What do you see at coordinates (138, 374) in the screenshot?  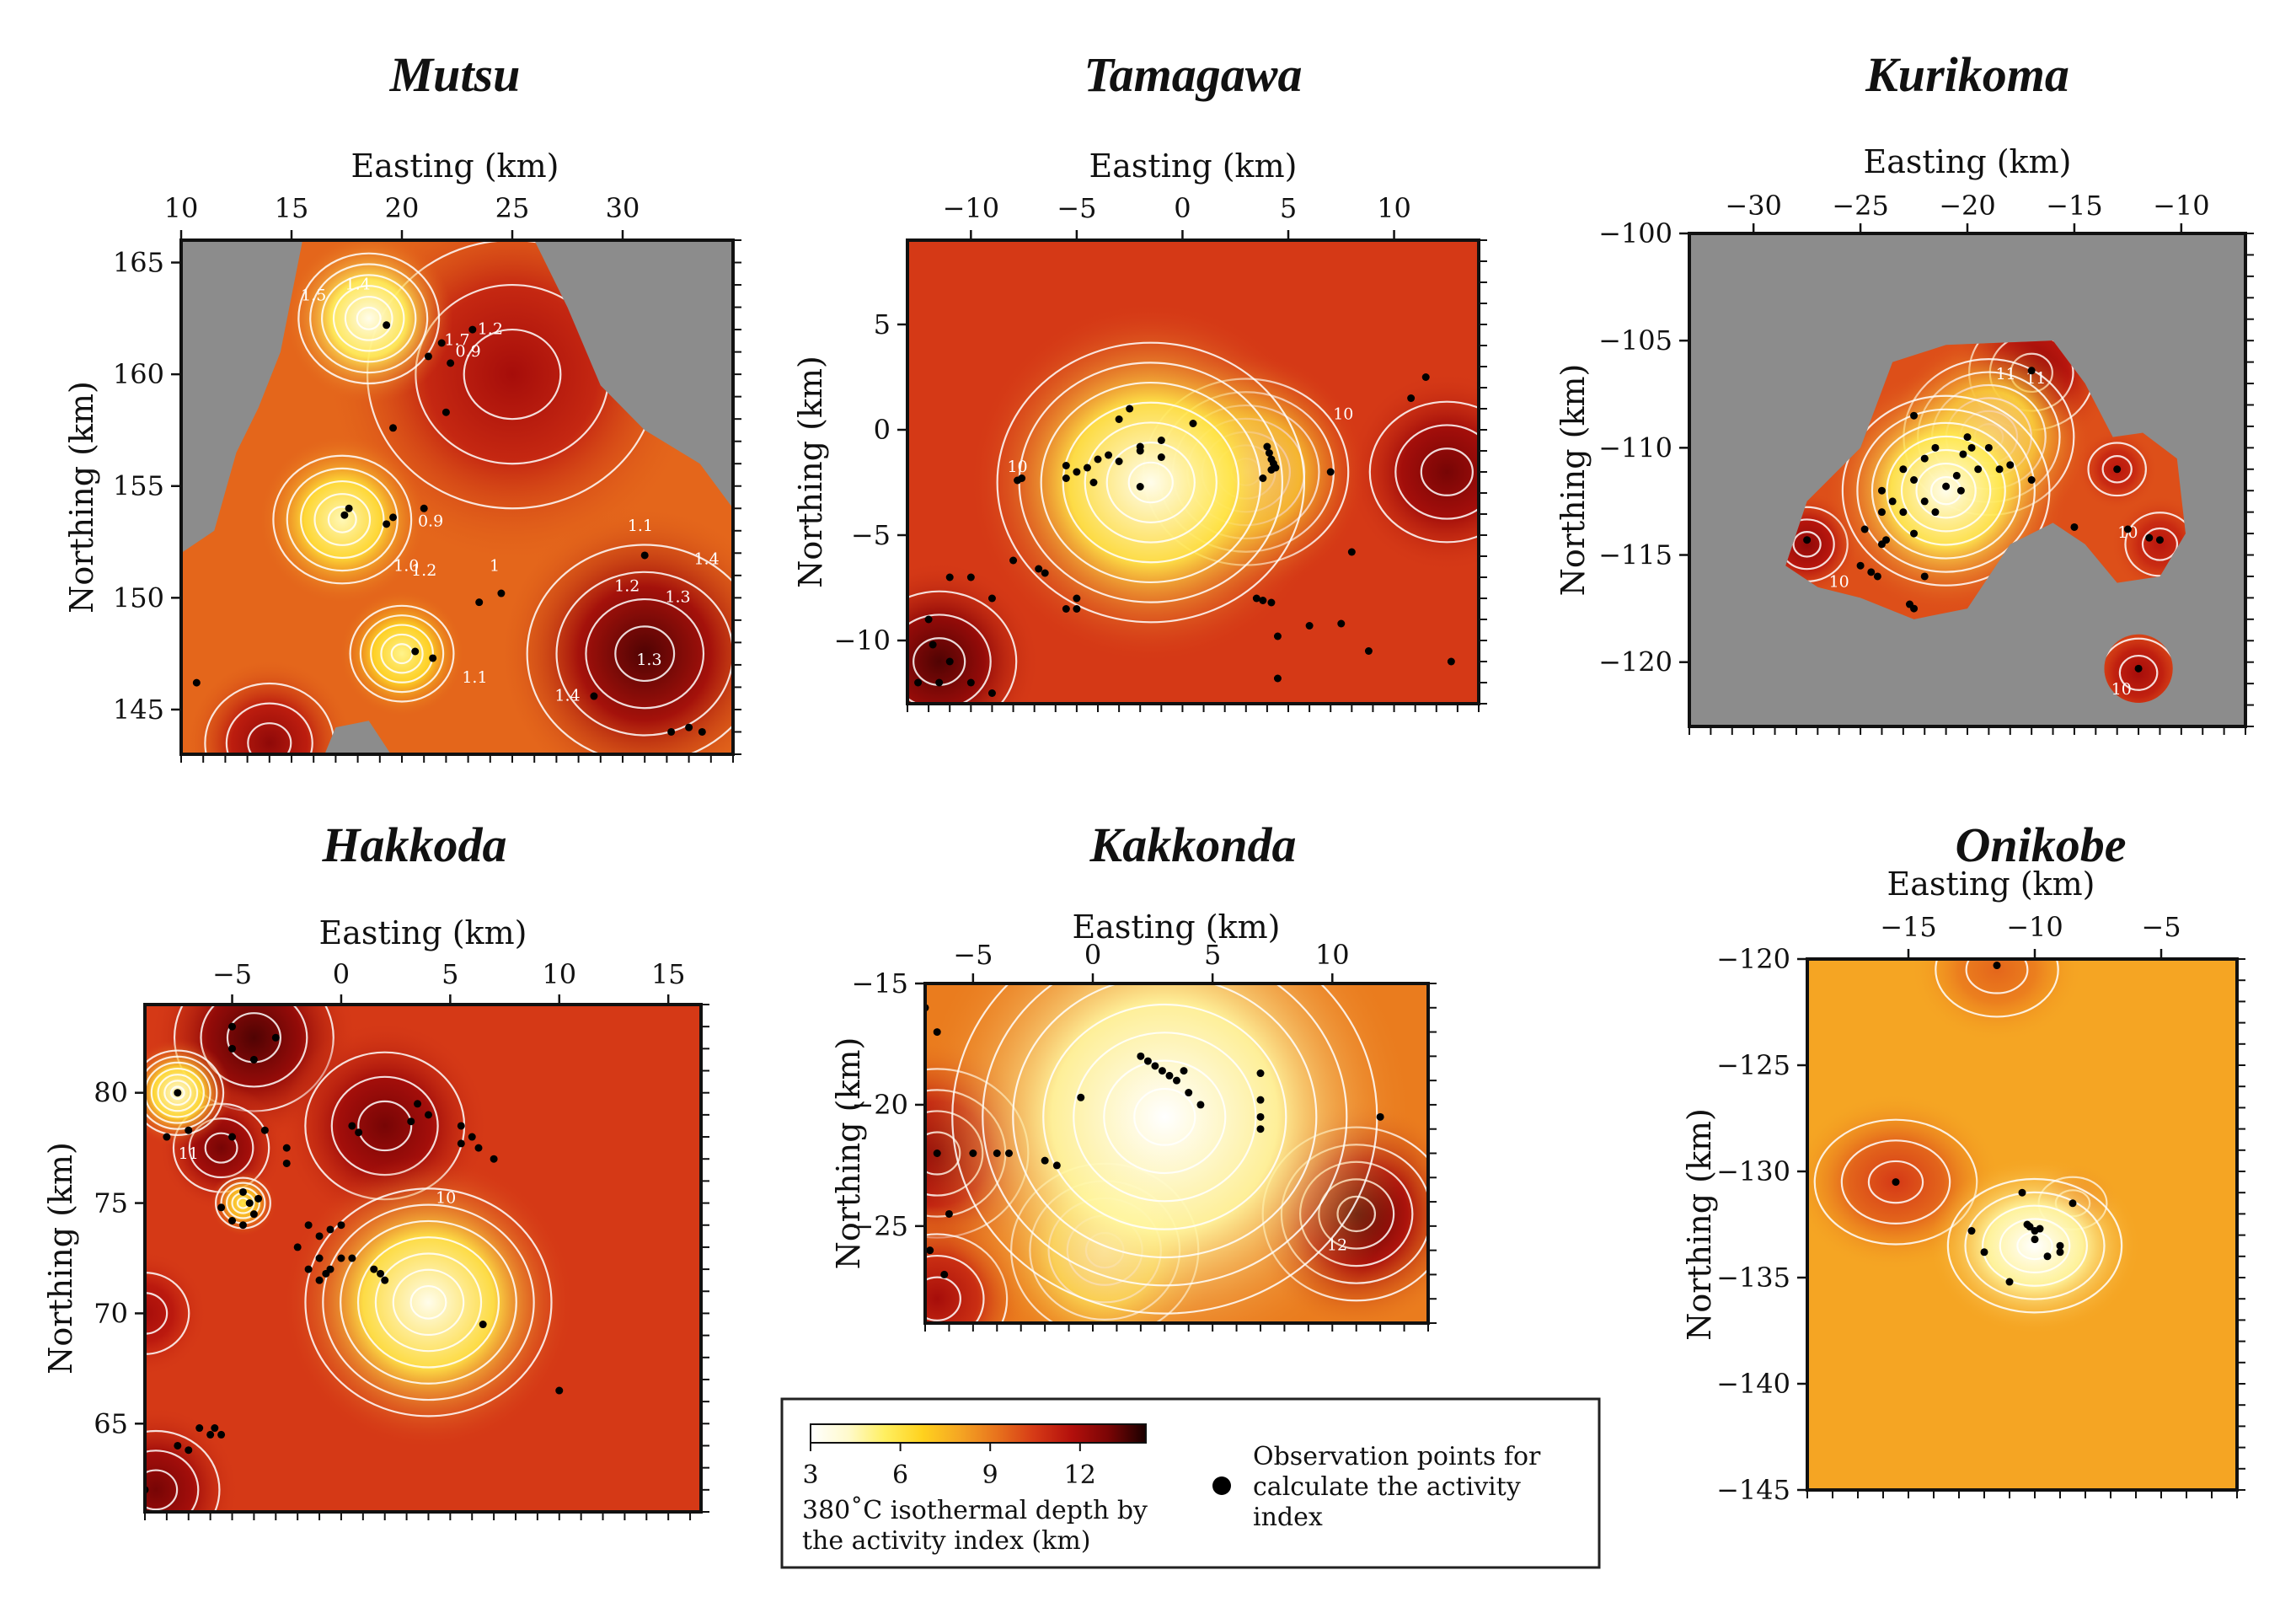 I see `y-tick-label: 160` at bounding box center [138, 374].